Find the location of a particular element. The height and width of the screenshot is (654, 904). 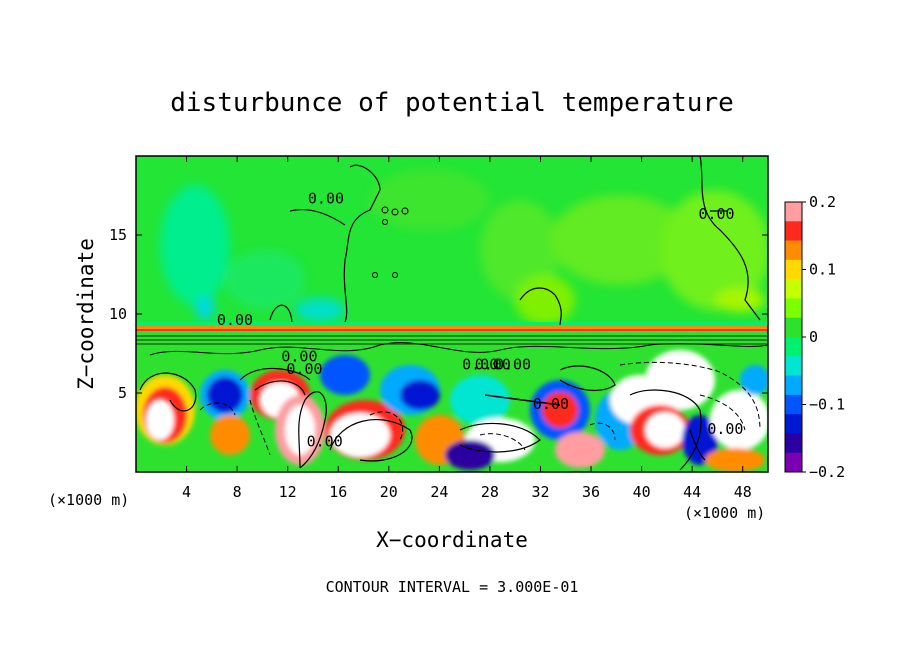

interface-line-hot is located at coordinates (452, 330).